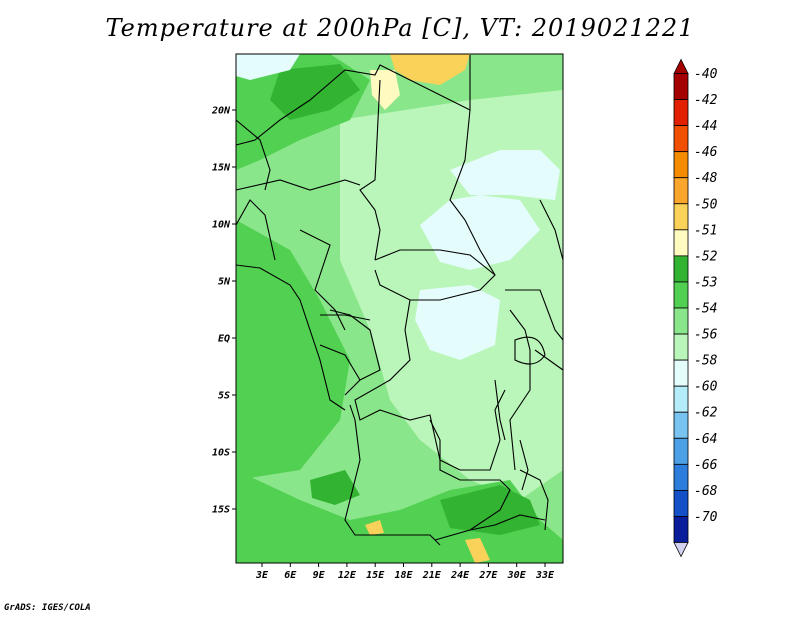  I want to click on border-uganda-kenya, so click(534, 315).